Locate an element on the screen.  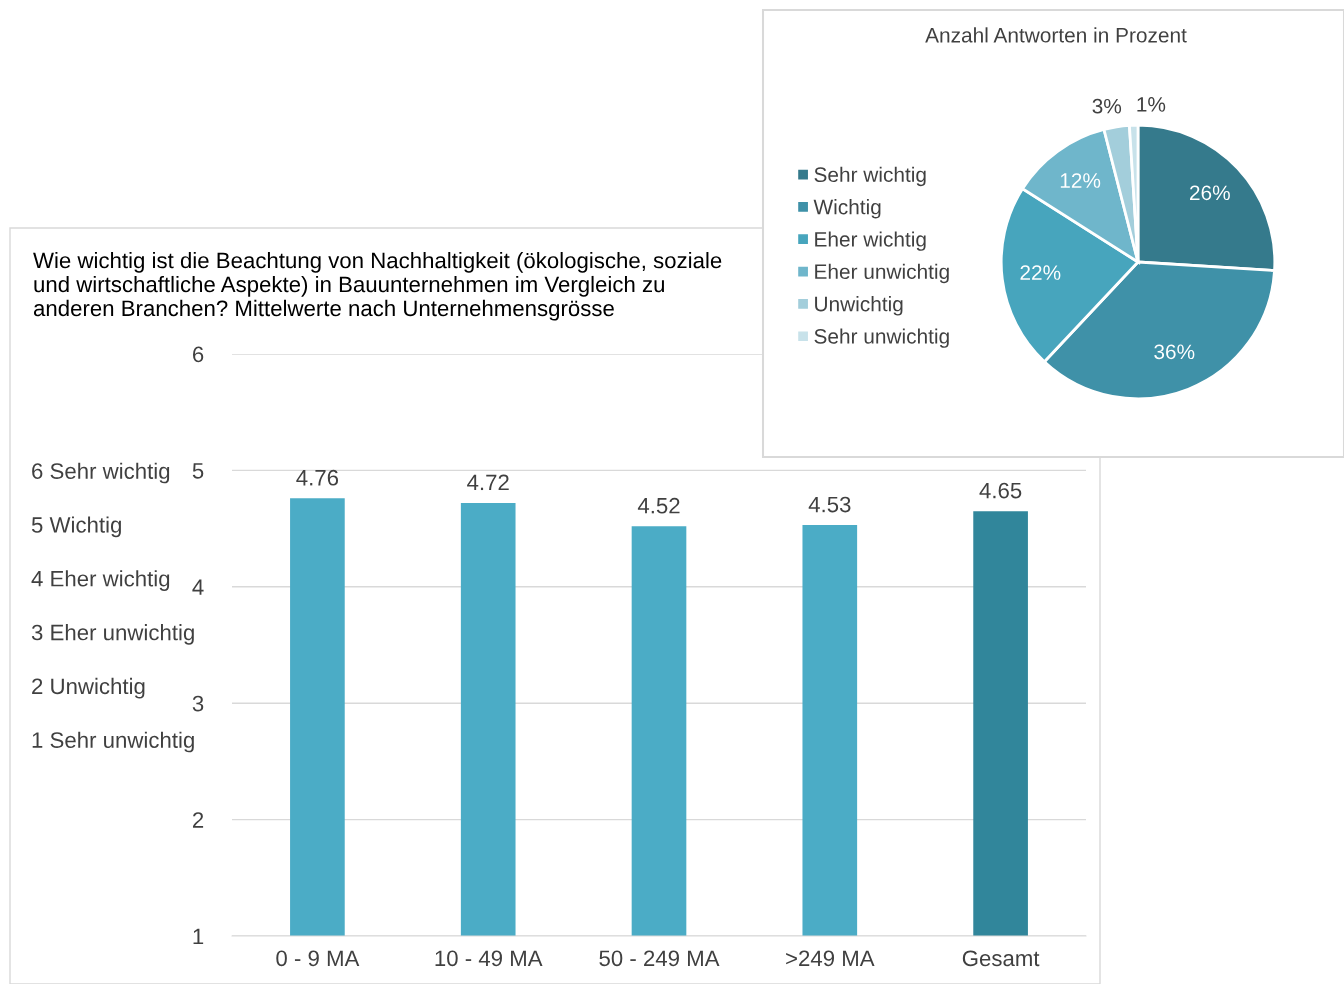
y-tick-label: 6 is located at coordinates (198, 354).